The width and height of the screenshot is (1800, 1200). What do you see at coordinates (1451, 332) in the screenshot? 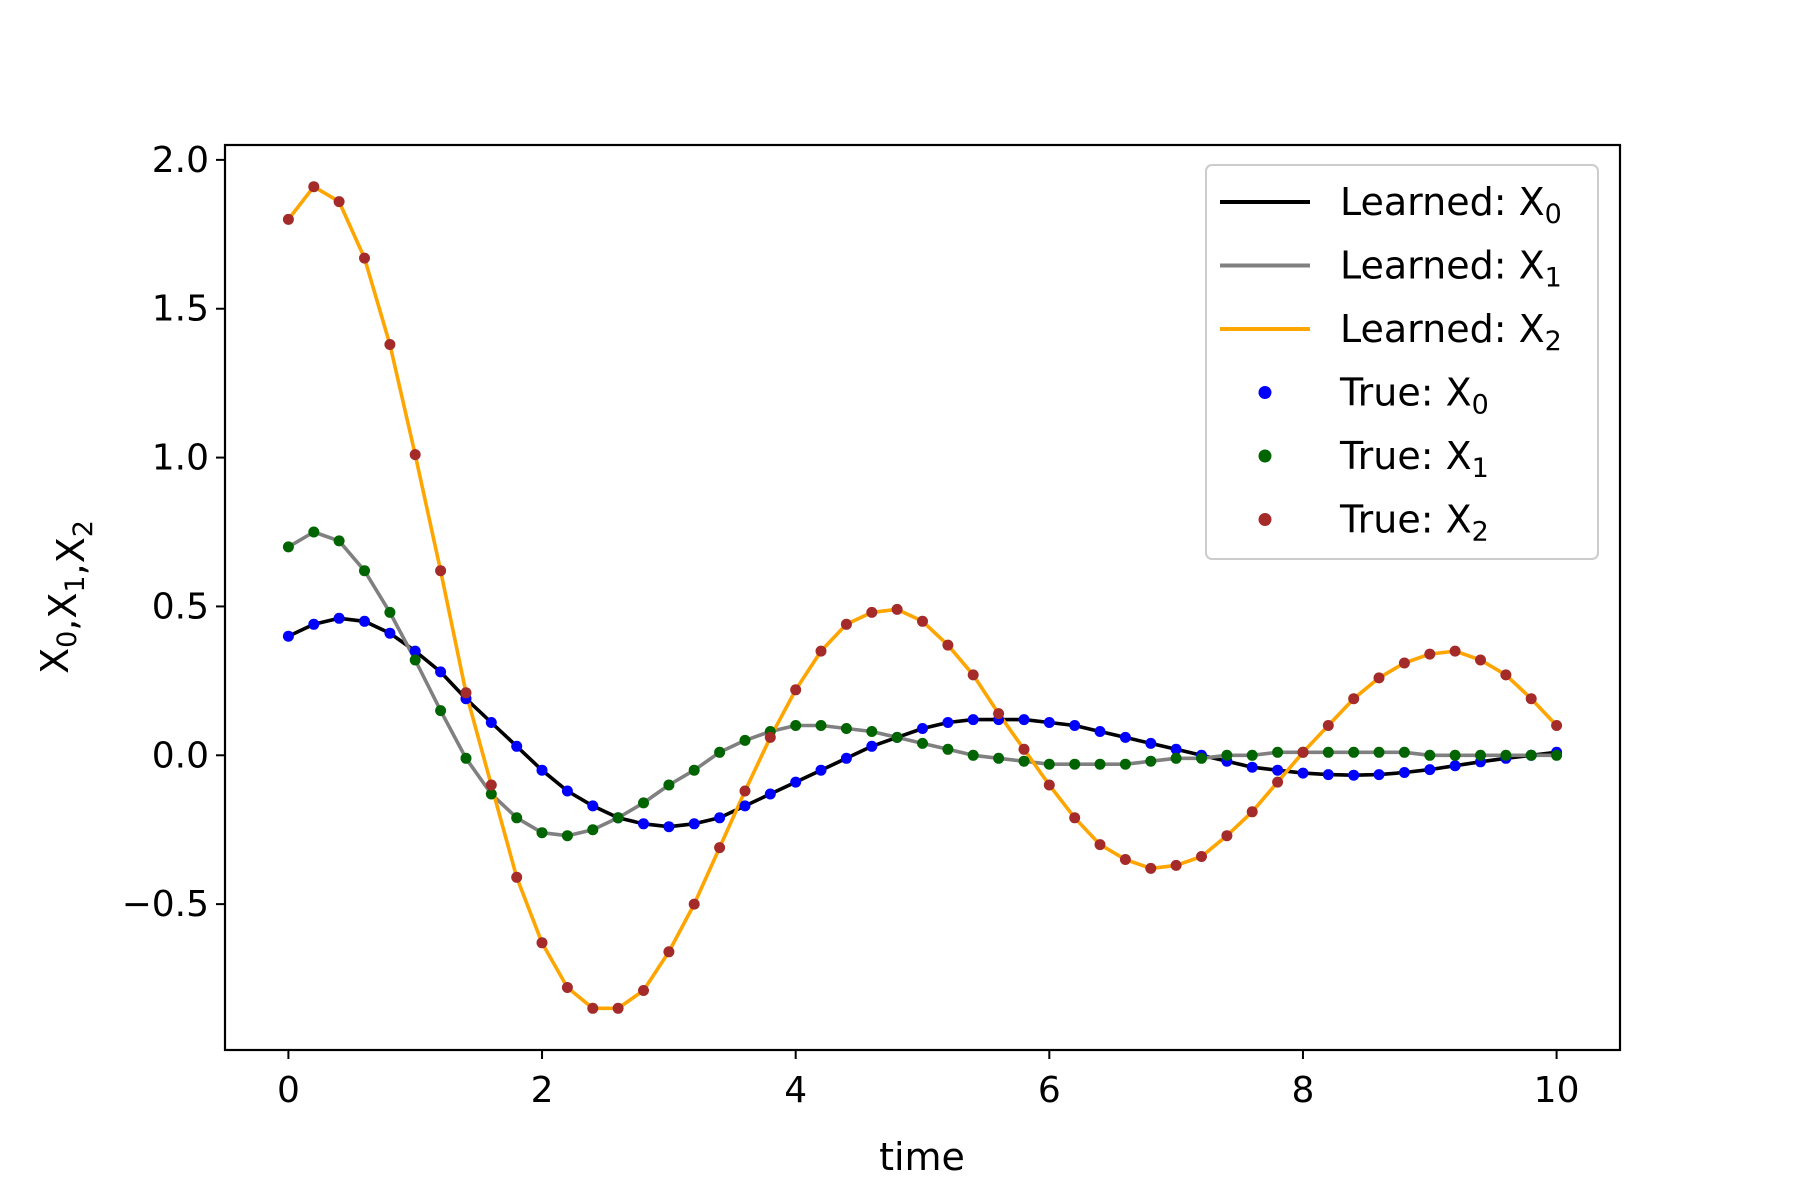
I see `legend-entry-label: Learned: X2` at bounding box center [1451, 332].